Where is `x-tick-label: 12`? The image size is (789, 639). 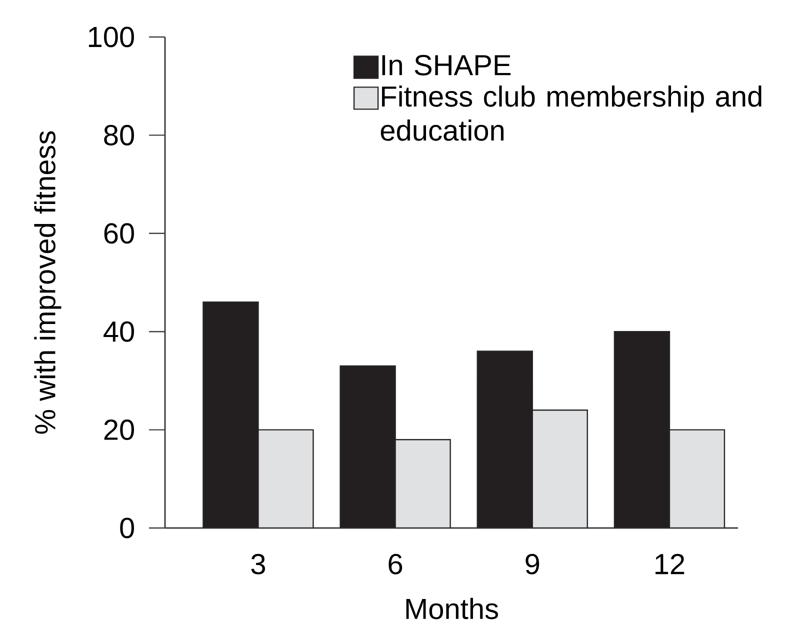
x-tick-label: 12 is located at coordinates (670, 564).